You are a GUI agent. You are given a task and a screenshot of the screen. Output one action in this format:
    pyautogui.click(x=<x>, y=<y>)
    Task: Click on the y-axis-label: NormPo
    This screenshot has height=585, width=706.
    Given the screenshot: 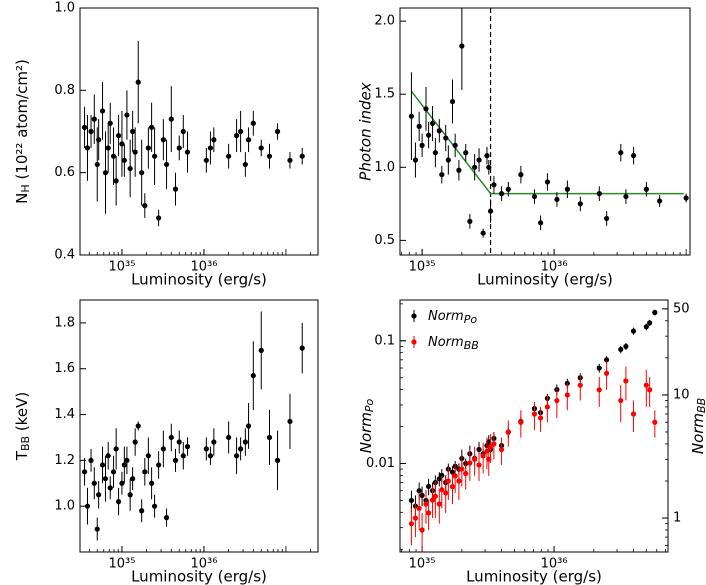 What is the action you would take?
    pyautogui.click(x=367, y=425)
    